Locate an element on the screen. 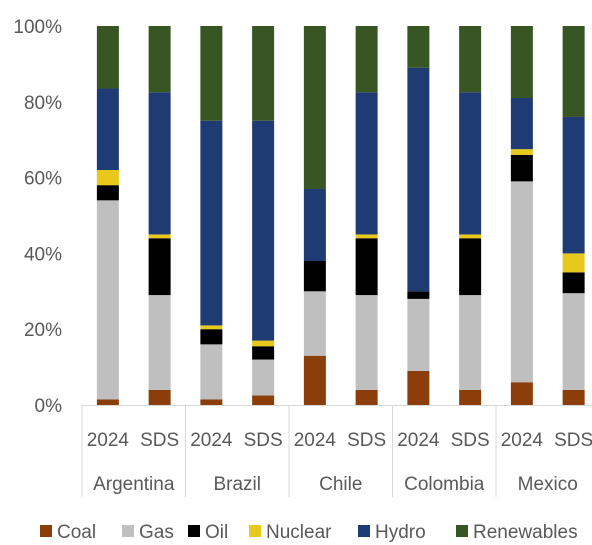 The height and width of the screenshot is (545, 592). x-group-label: Colombia is located at coordinates (444, 484).